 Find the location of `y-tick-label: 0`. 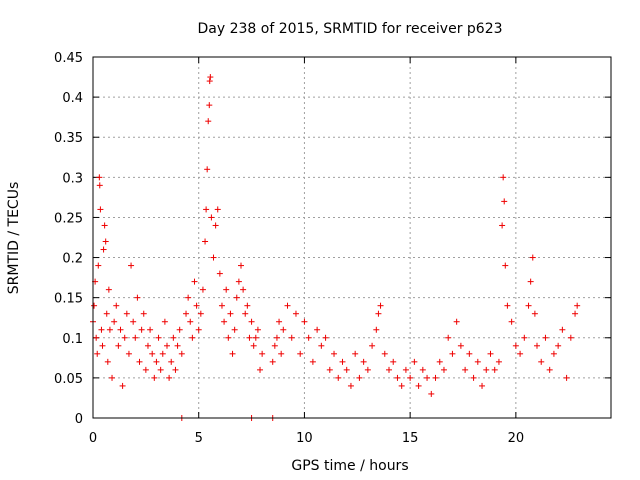

y-tick-label: 0 is located at coordinates (79, 419).